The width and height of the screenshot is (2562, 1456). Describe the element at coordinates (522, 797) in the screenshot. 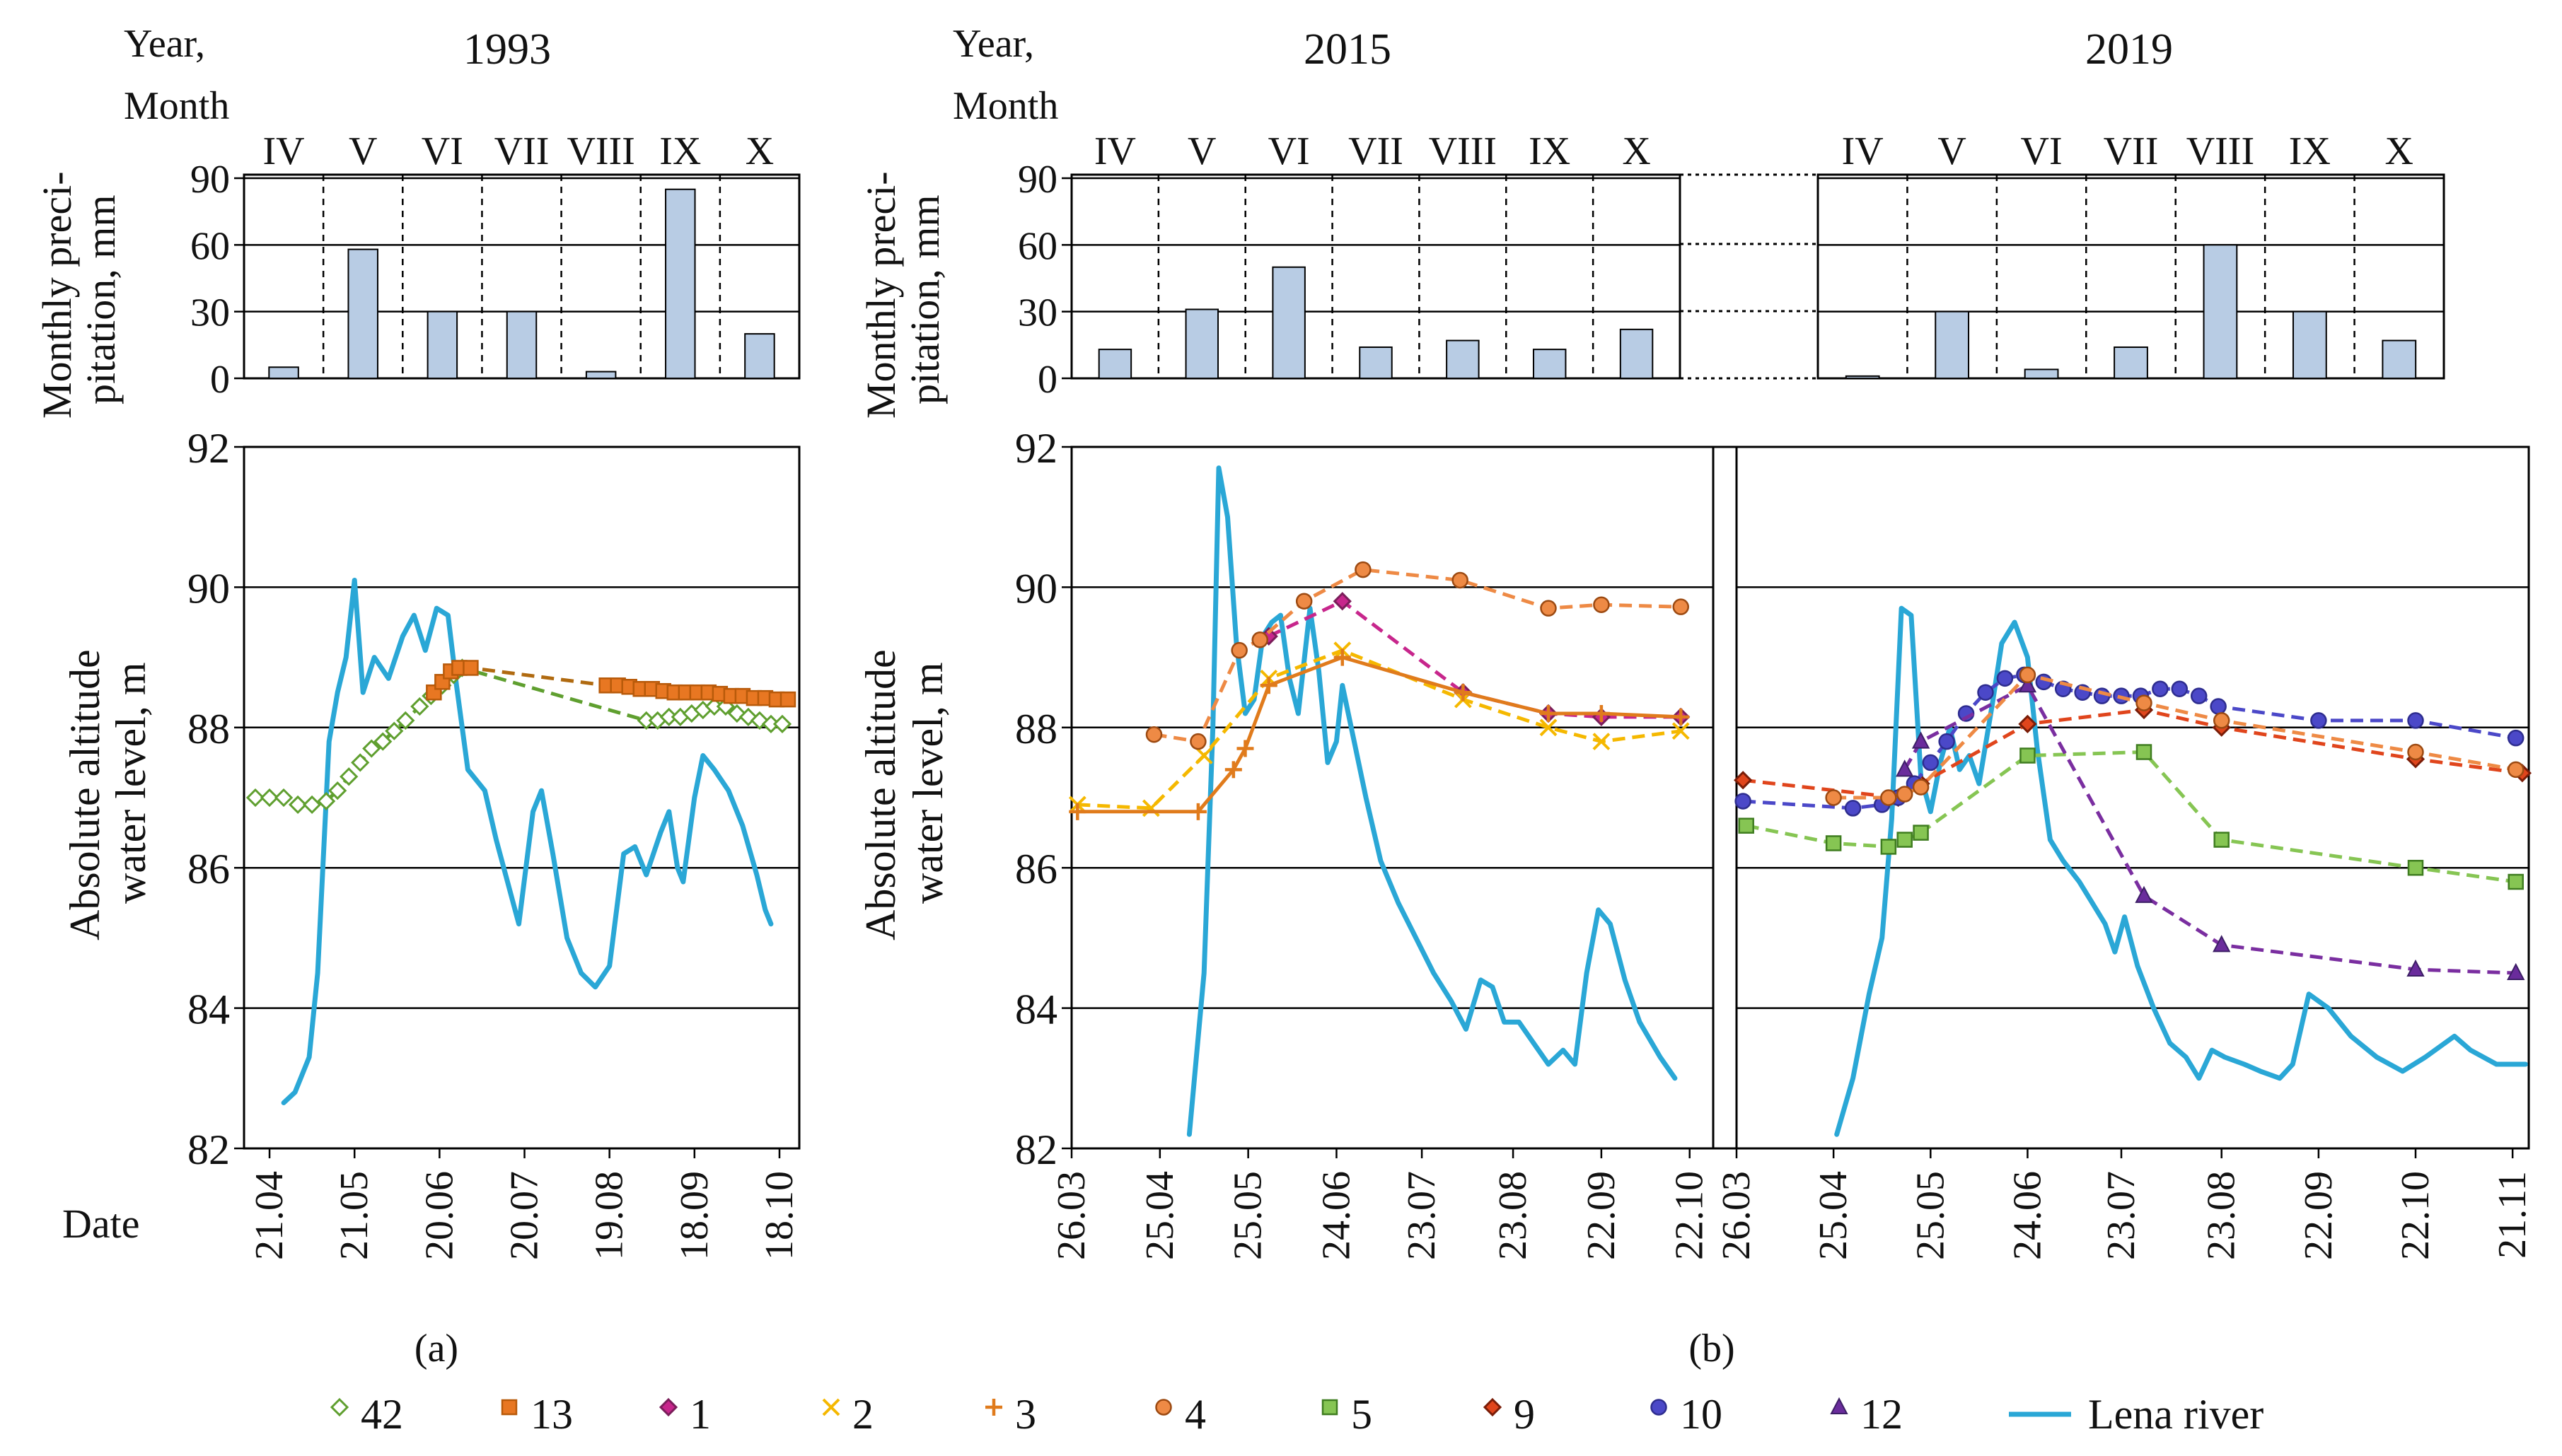

I see `level-1993-frame` at that location.